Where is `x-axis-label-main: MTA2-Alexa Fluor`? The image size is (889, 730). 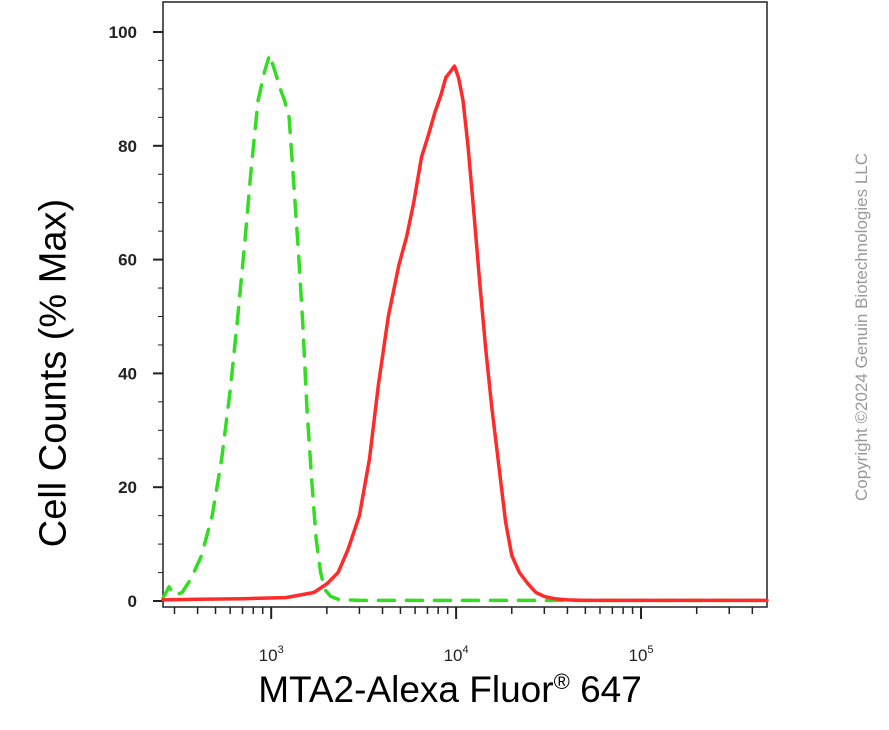
x-axis-label-main: MTA2-Alexa Fluor is located at coordinates (406, 690).